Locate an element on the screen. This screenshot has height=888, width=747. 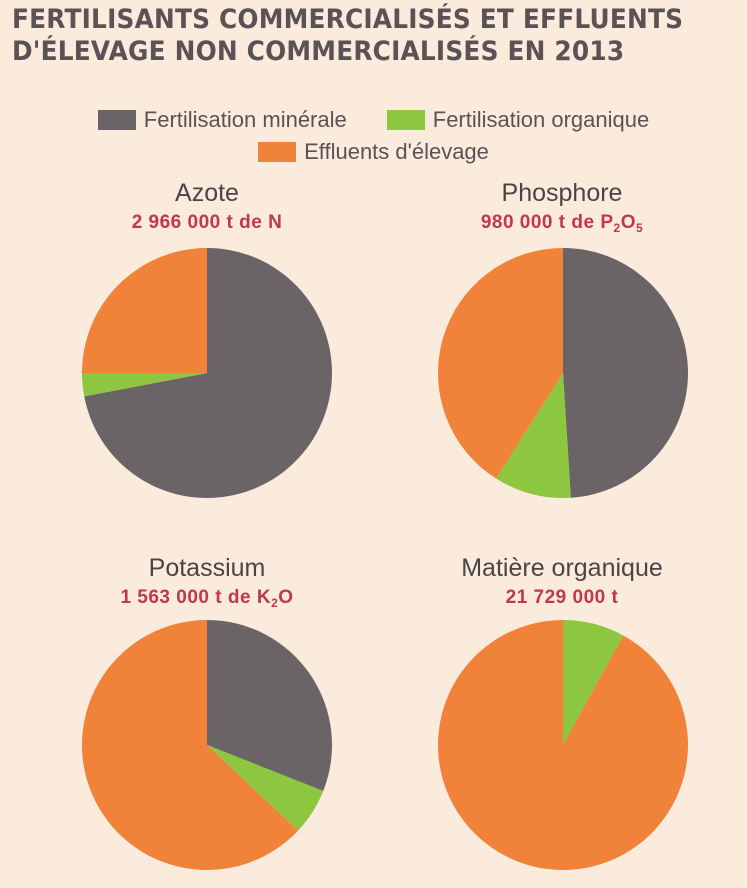
legend-item-effluents: Effluents d'élevage is located at coordinates (373, 152).